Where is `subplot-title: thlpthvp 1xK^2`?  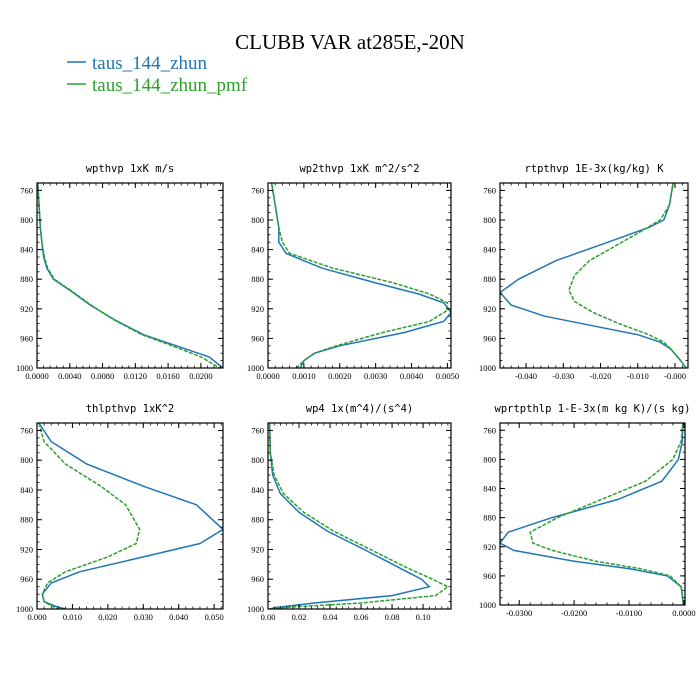
subplot-title: thlpthvp 1xK^2 is located at coordinates (130, 409).